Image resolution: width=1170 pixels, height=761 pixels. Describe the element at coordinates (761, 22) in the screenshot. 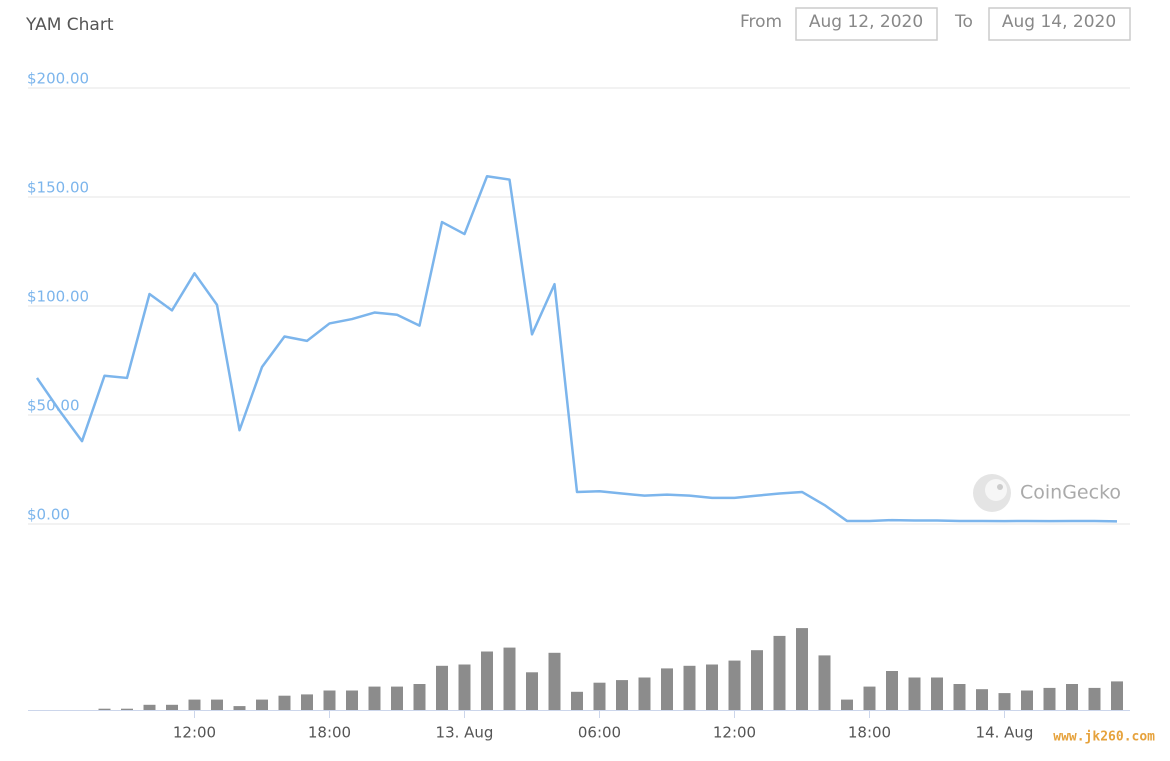

I see `from-label: From` at that location.